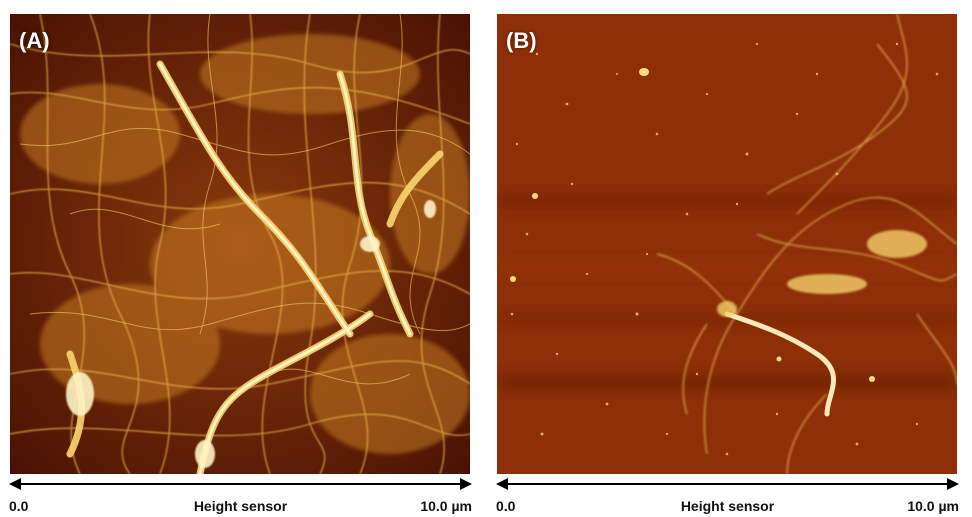 The image size is (972, 517). I want to click on scale-bar-b: 0.0 Height sensor 10.0 µm, so click(727, 495).